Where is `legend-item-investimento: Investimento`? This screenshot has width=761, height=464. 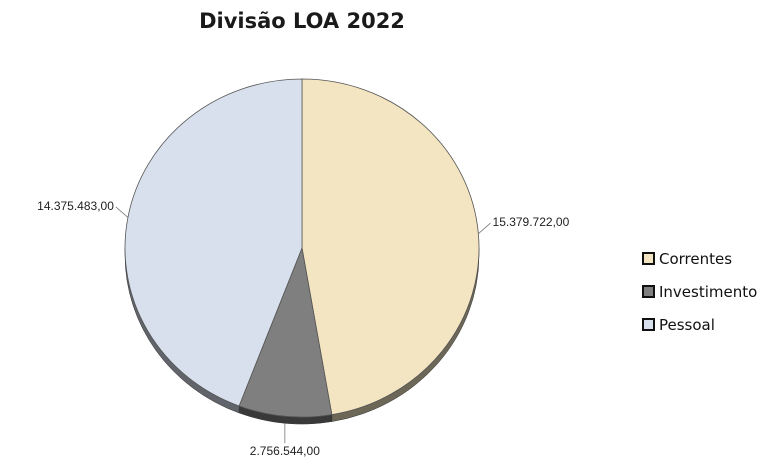 legend-item-investimento: Investimento is located at coordinates (699, 291).